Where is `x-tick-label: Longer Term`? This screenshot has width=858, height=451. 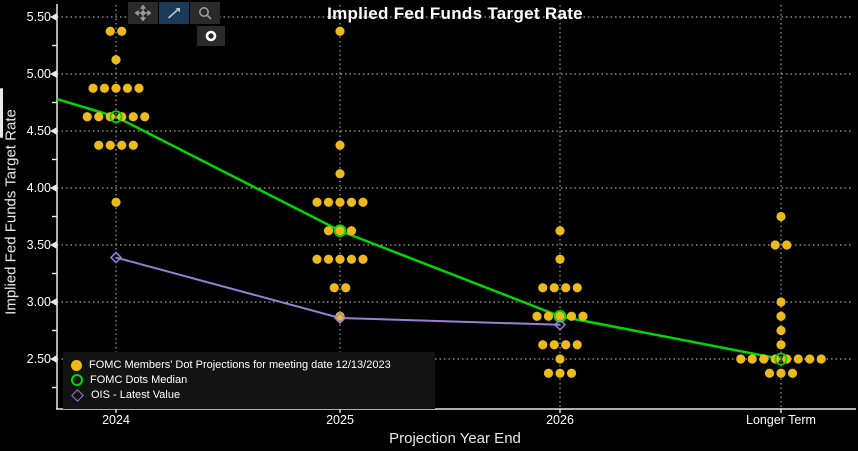
x-tick-label: Longer Term is located at coordinates (781, 420).